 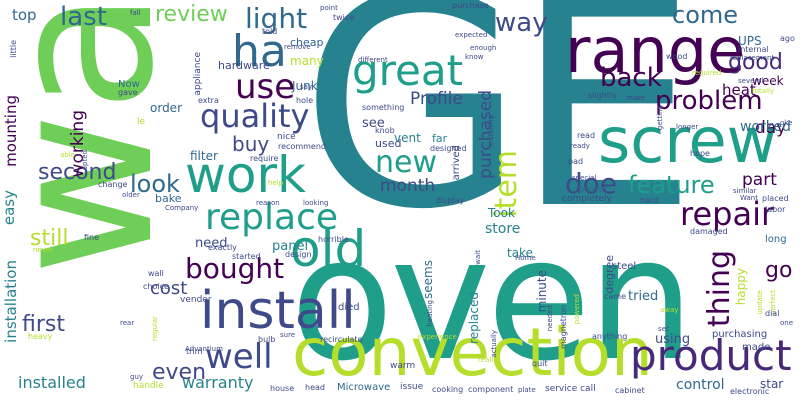 What do you see at coordinates (580, 146) in the screenshot?
I see `word: ready` at bounding box center [580, 146].